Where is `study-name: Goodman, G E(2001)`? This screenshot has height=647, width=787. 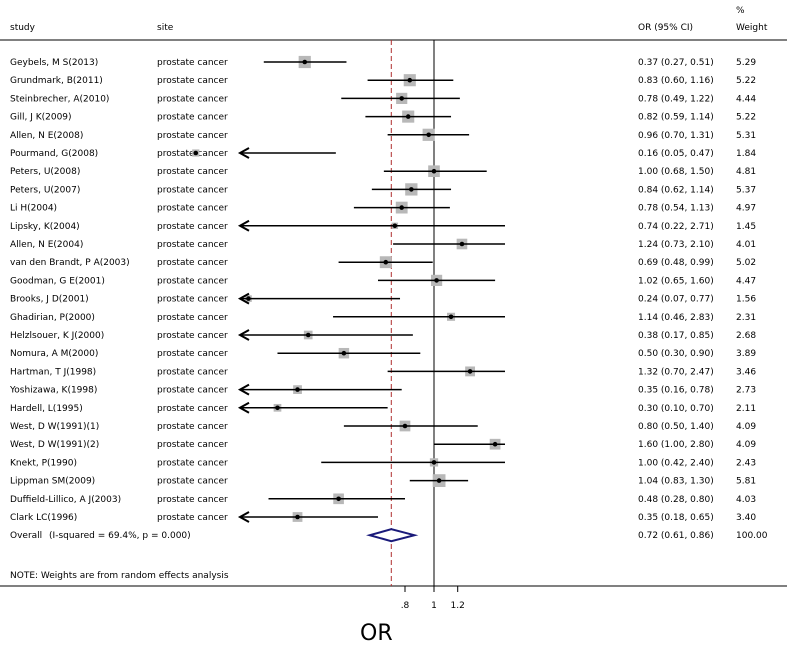 study-name: Goodman, G E(2001) is located at coordinates (57, 281).